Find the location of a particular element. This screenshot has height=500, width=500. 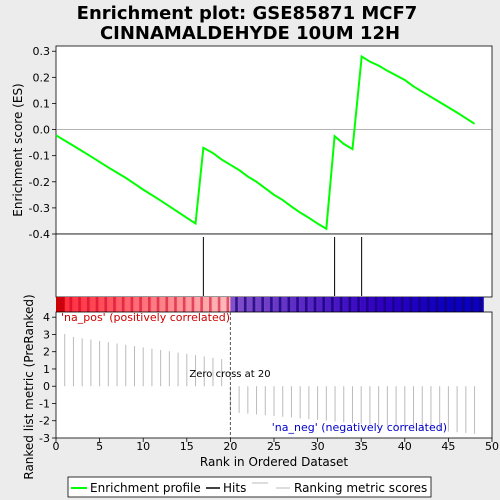

ranked-y-axis: 4 3 2 1 0 -1 -2 -3 is located at coordinates (47, 378).